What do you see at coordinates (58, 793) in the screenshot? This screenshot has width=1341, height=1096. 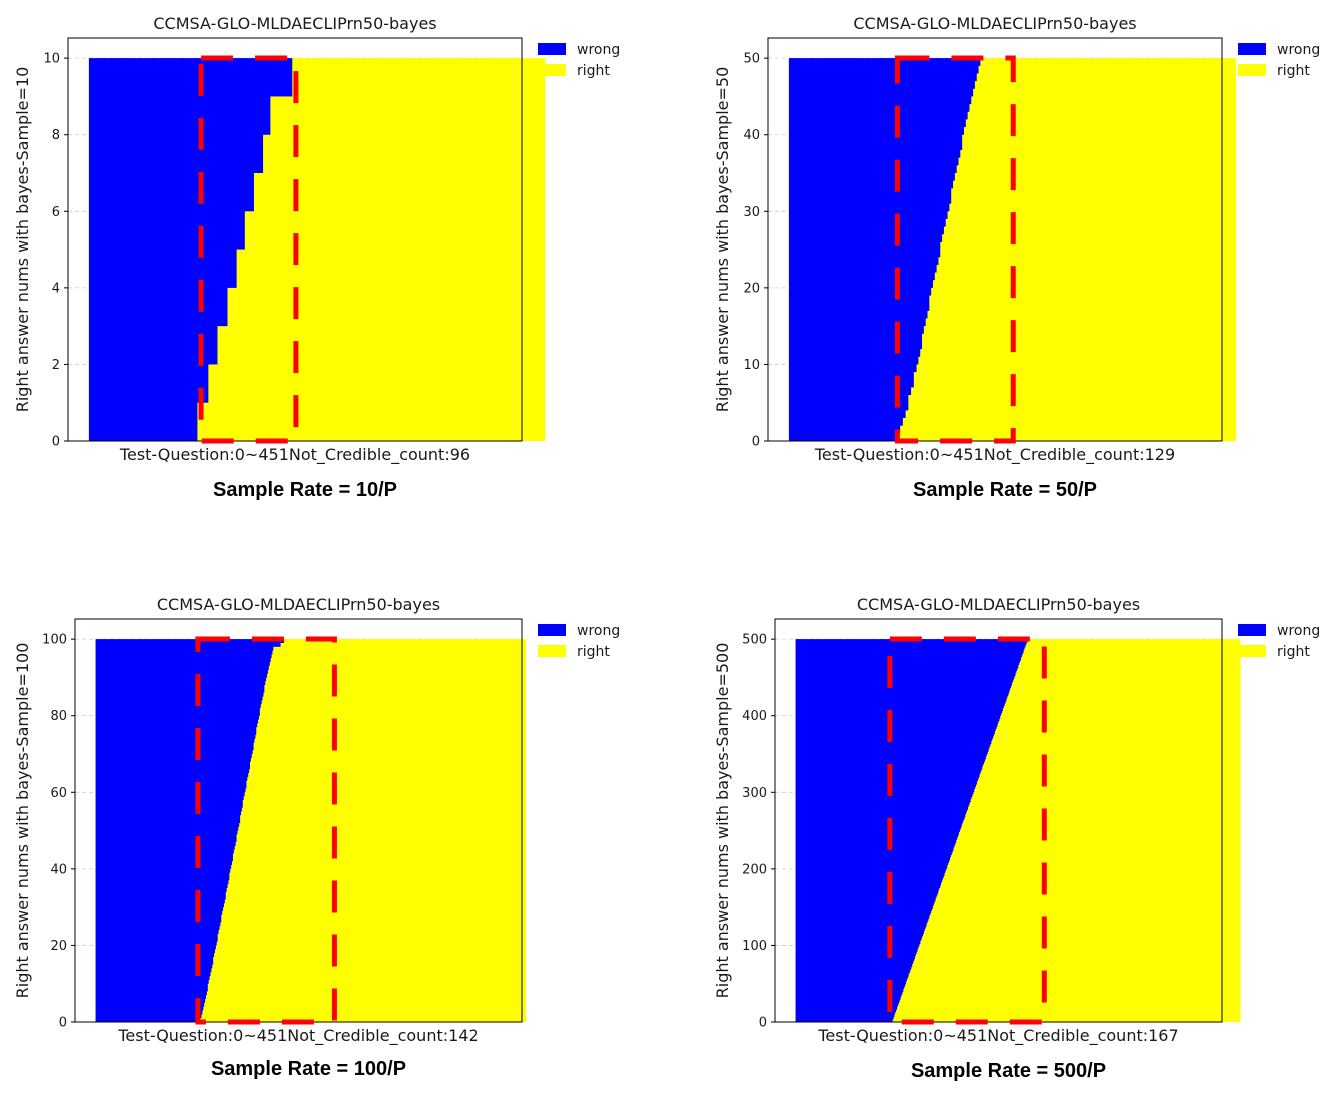 I see `y-tick-label: 60` at bounding box center [58, 793].